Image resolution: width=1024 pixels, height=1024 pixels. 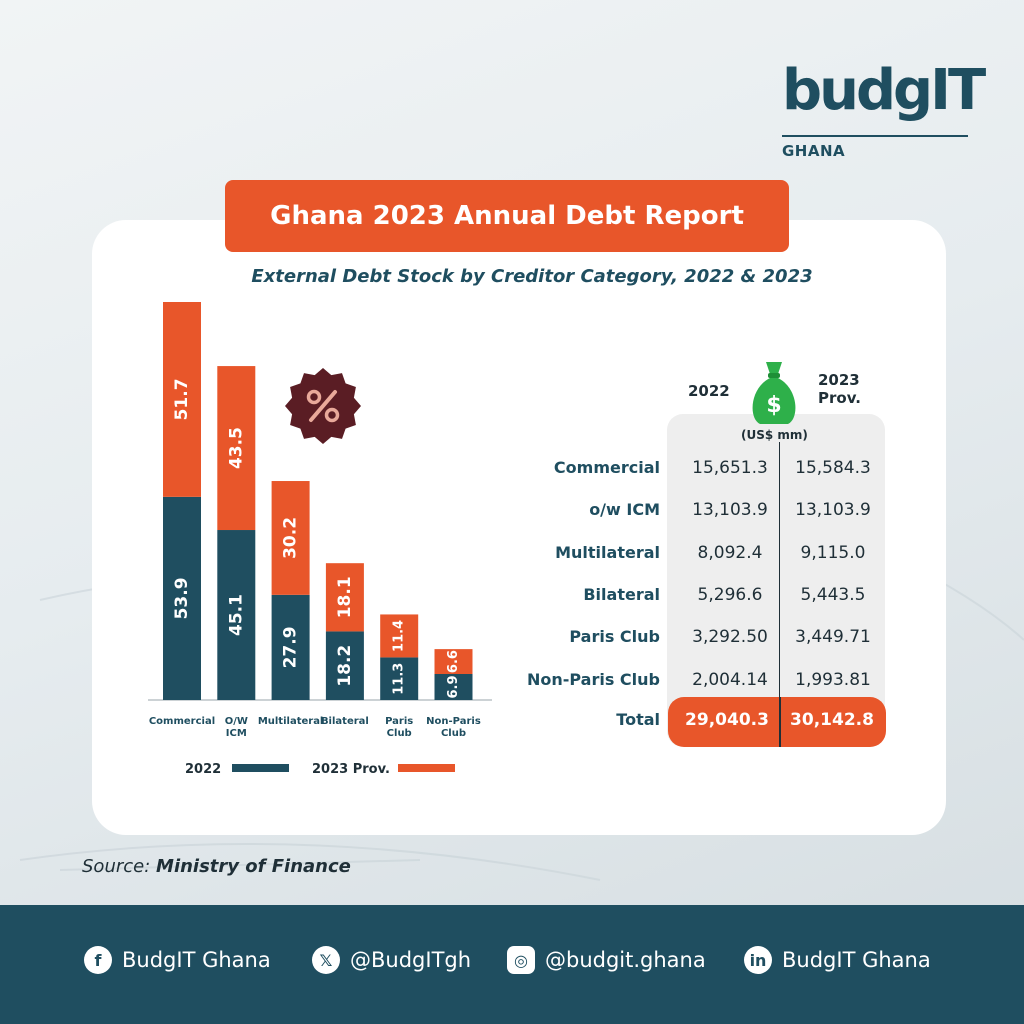 I want to click on table-row-label: o/w ICM, so click(x=624, y=509).